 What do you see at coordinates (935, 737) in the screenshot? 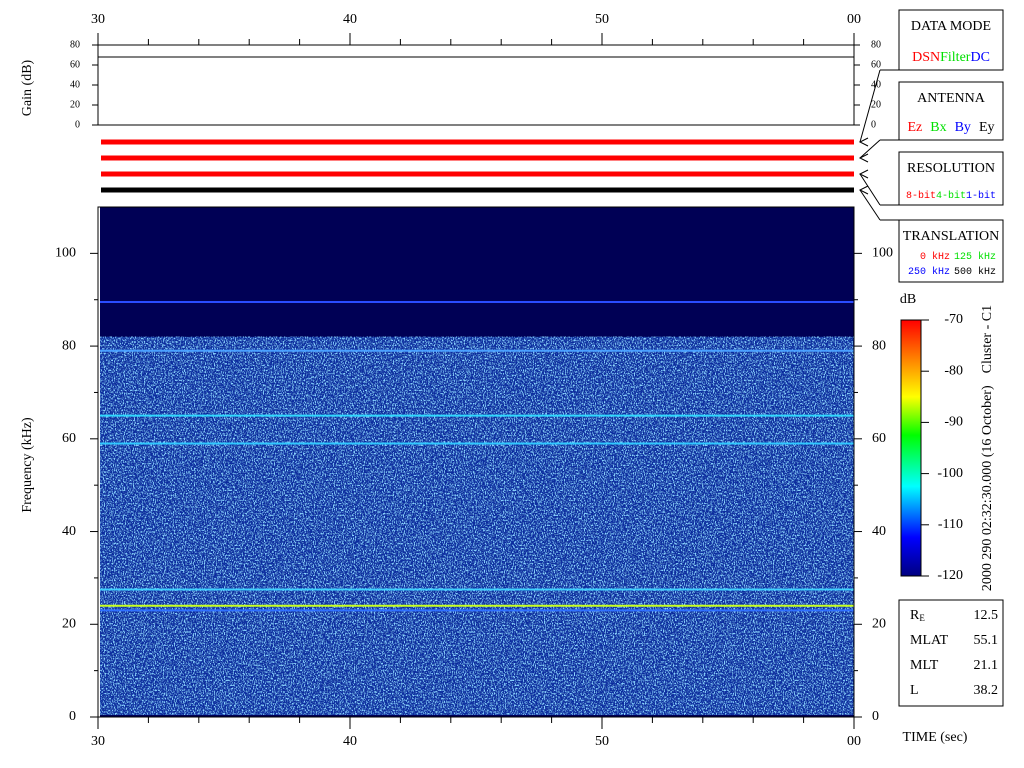
I see `x-axis-label: TIME (sec)` at bounding box center [935, 737].